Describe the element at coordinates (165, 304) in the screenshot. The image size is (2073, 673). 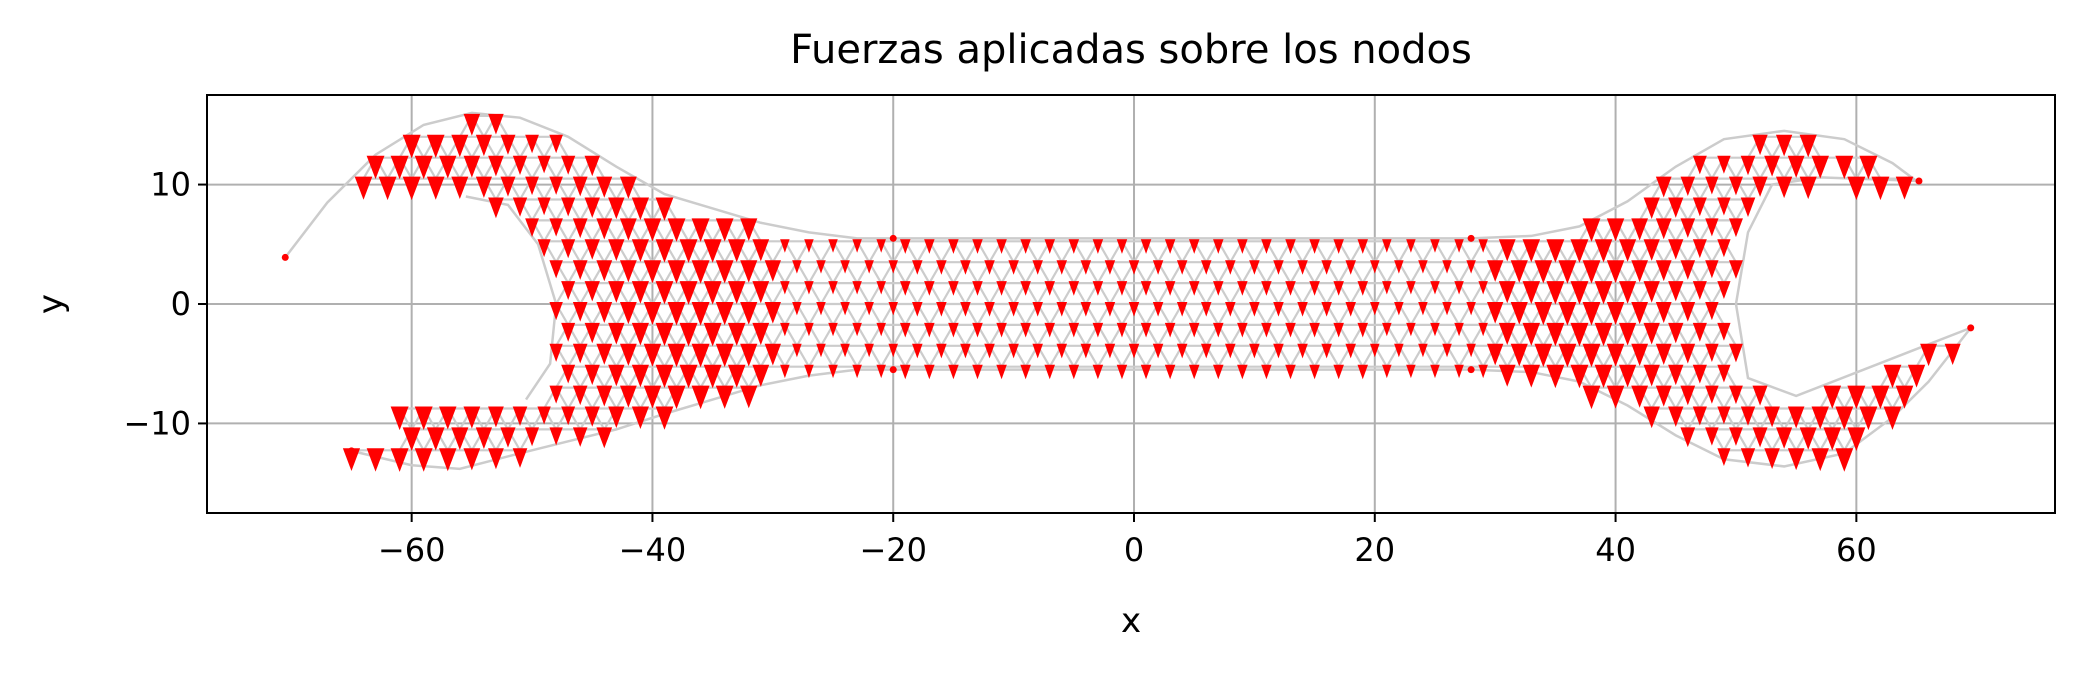
I see `y-axis-ticks: 10 0 −10` at that location.